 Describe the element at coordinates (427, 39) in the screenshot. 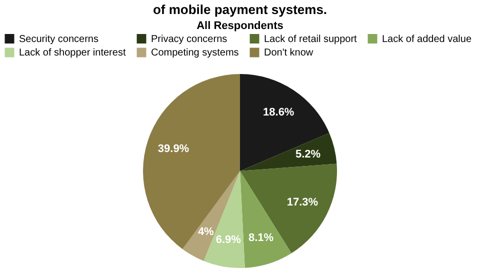

I see `legend-label: Lack of added value` at that location.